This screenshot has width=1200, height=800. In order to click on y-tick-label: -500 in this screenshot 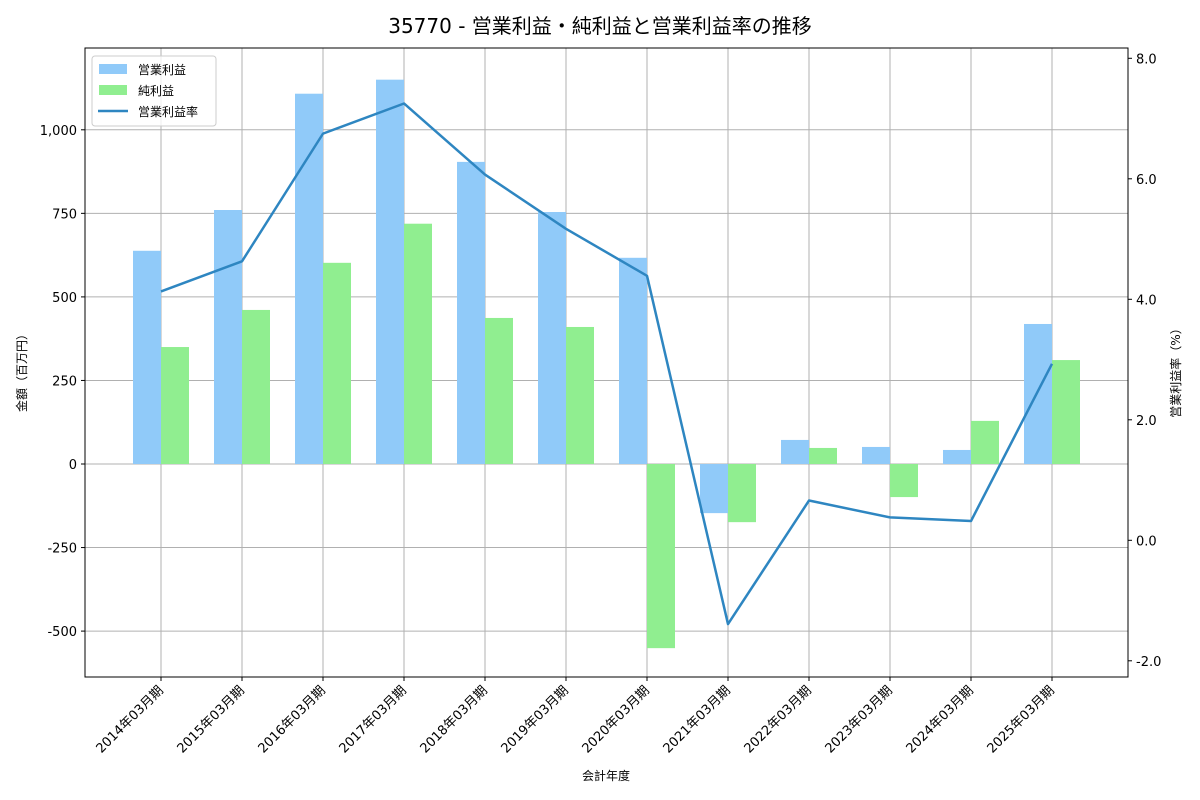, I will do `click(62, 632)`.